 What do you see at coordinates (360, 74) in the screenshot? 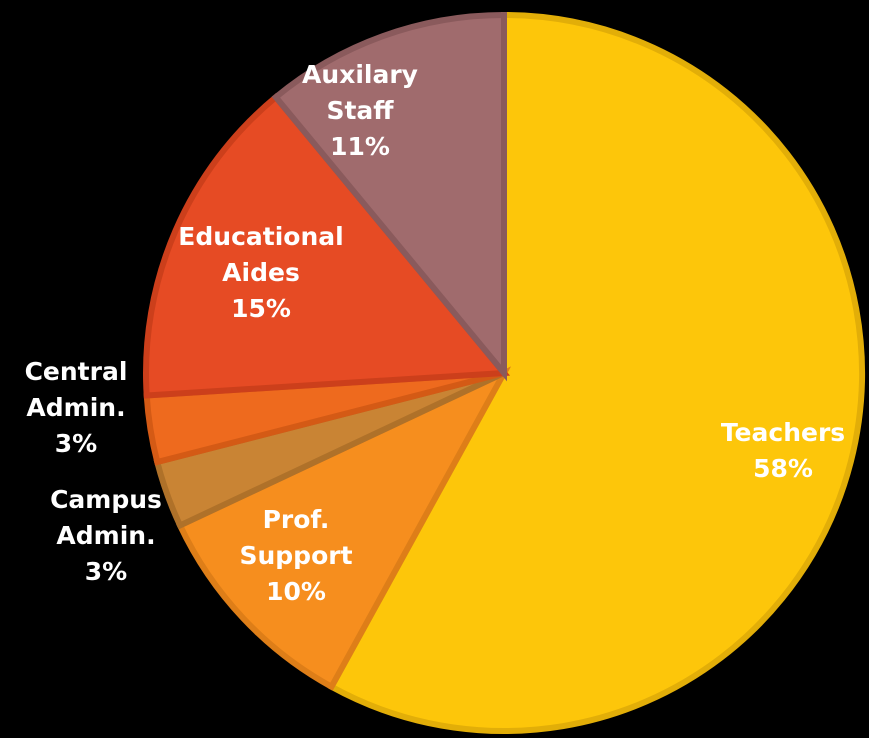
I see `slice-name-line-auxilary-staff: Auxilary` at bounding box center [360, 74].